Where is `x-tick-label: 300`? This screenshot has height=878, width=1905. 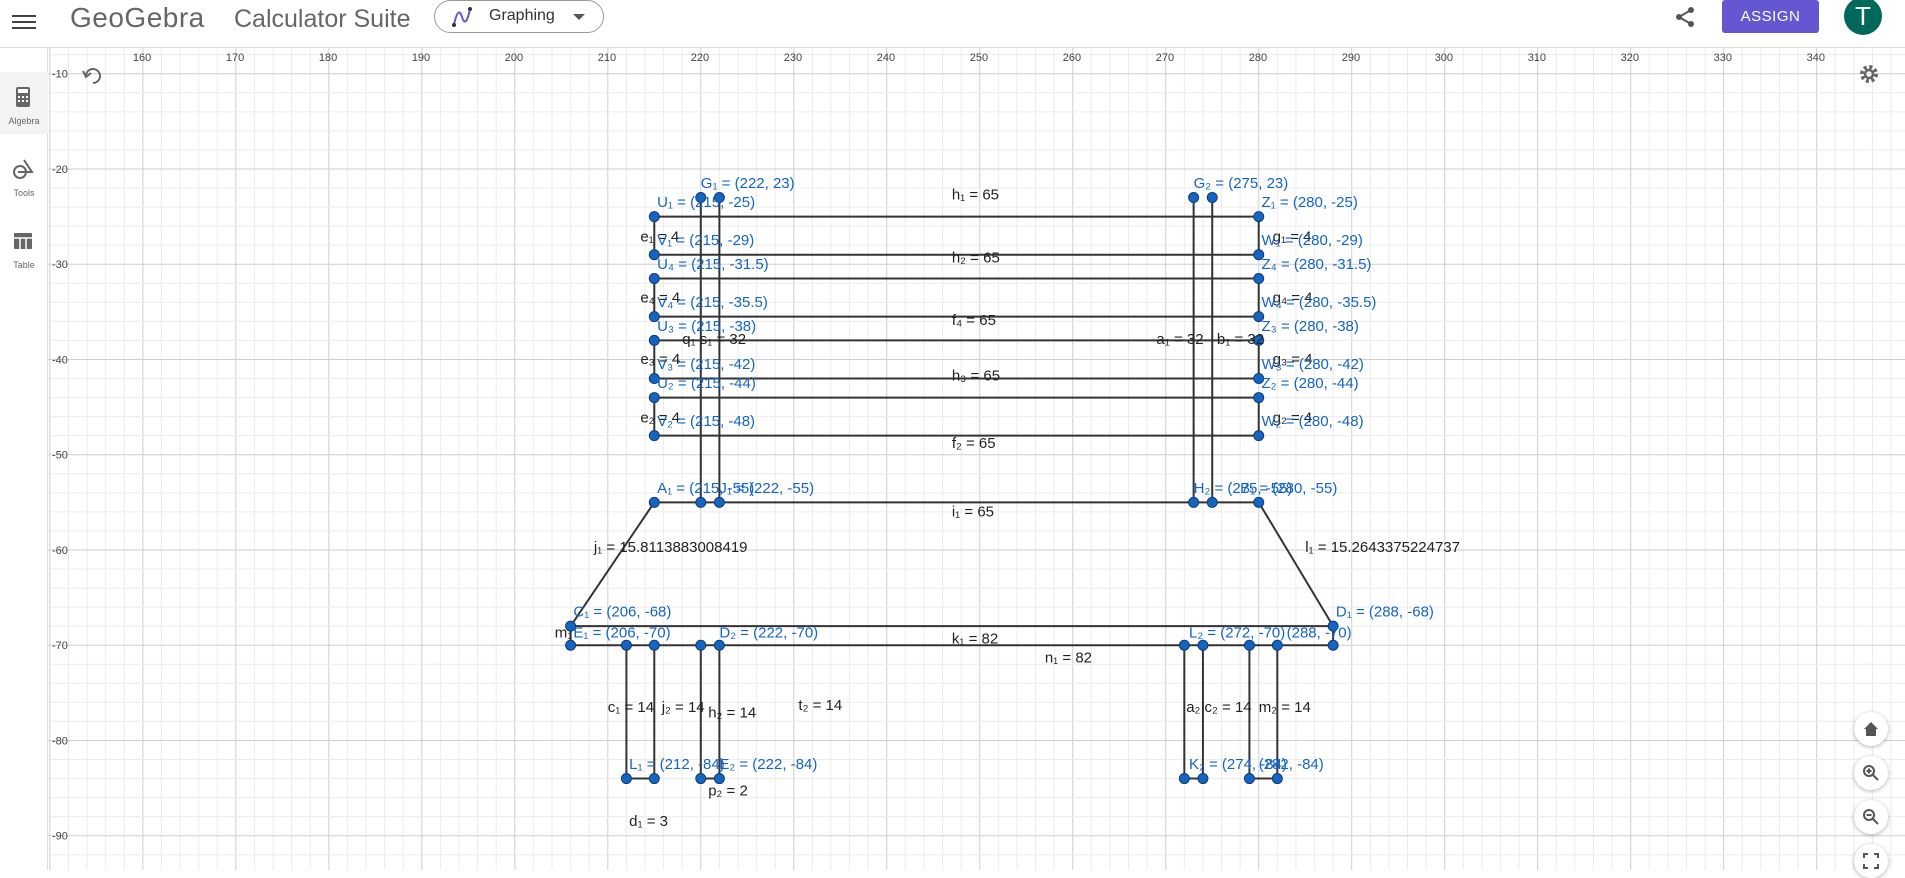
x-tick-label: 300 is located at coordinates (1444, 58).